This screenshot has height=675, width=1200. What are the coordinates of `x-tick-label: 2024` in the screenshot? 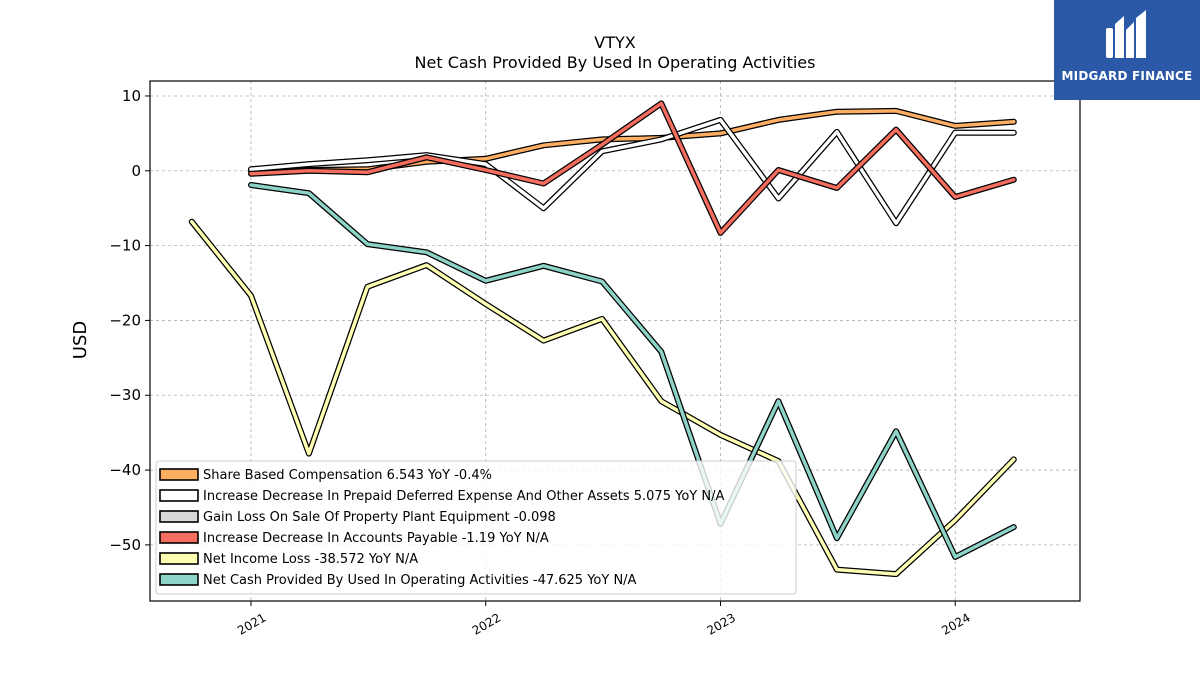 It's located at (955, 623).